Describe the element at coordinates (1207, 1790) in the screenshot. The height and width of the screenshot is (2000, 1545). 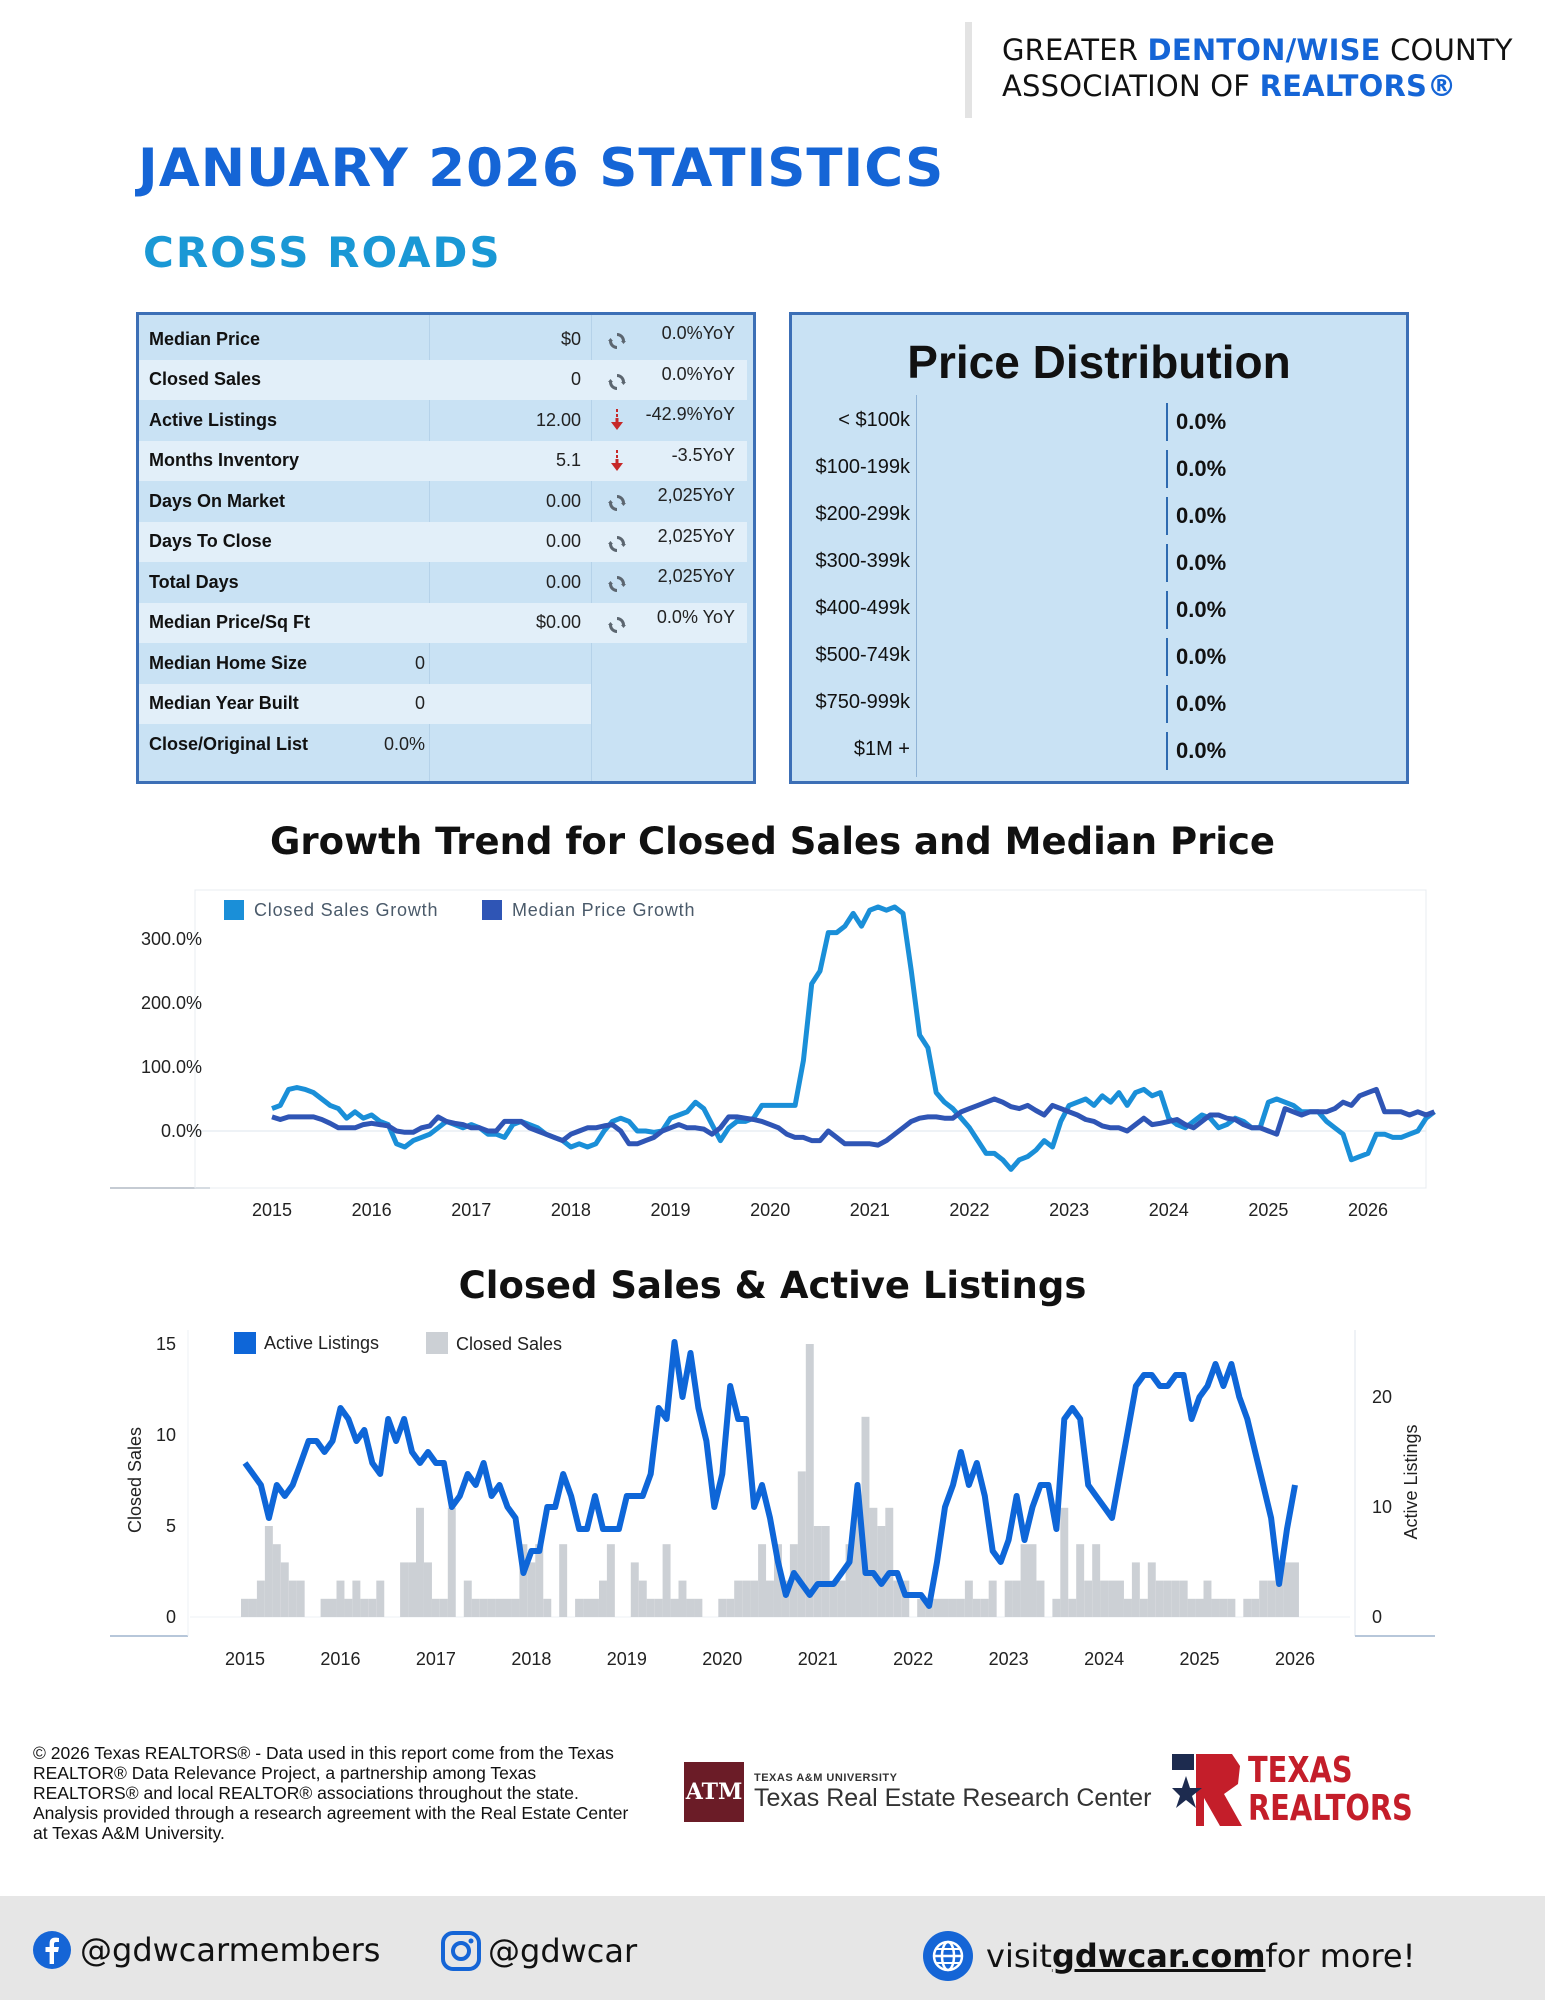
I see `texas-realtors-star-icon` at that location.